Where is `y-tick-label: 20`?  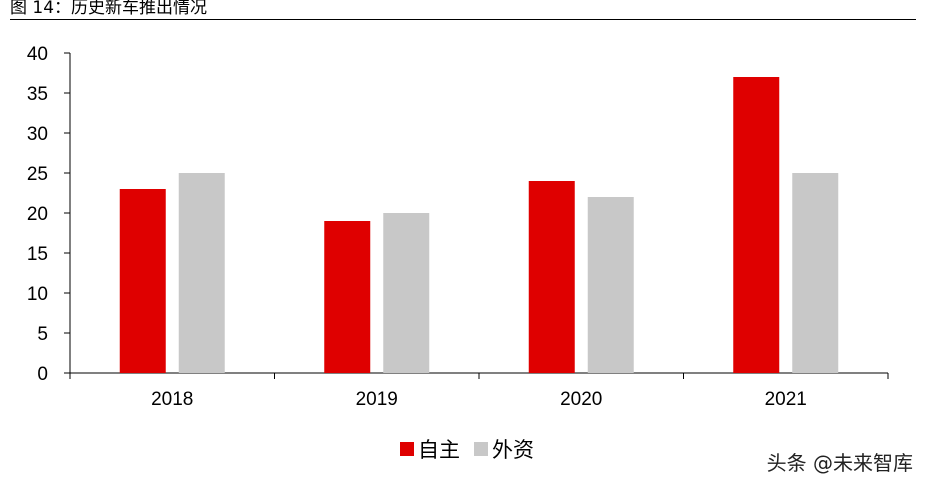
y-tick-label: 20 is located at coordinates (37, 214).